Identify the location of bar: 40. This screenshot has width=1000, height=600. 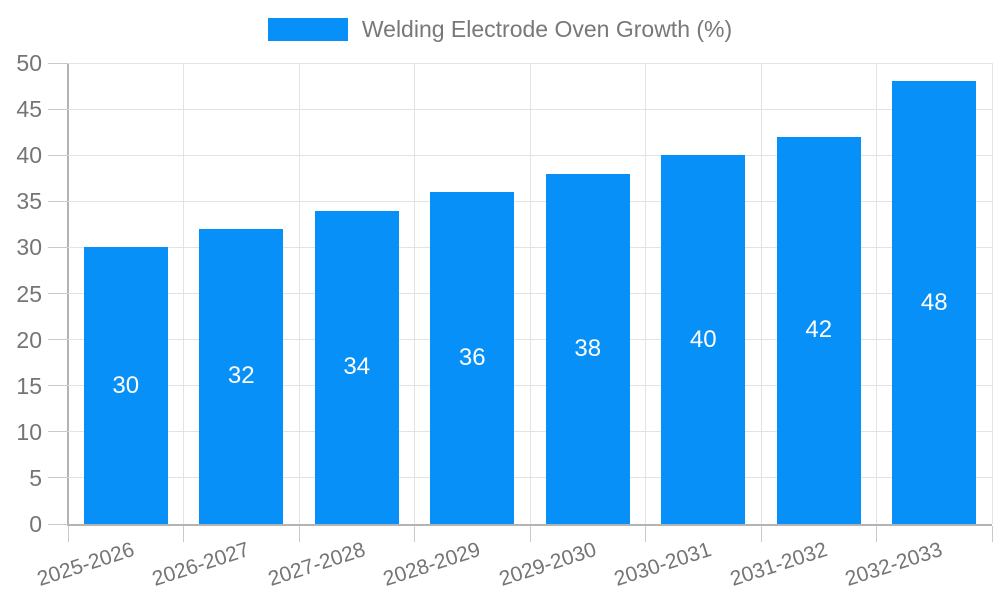
(703, 339).